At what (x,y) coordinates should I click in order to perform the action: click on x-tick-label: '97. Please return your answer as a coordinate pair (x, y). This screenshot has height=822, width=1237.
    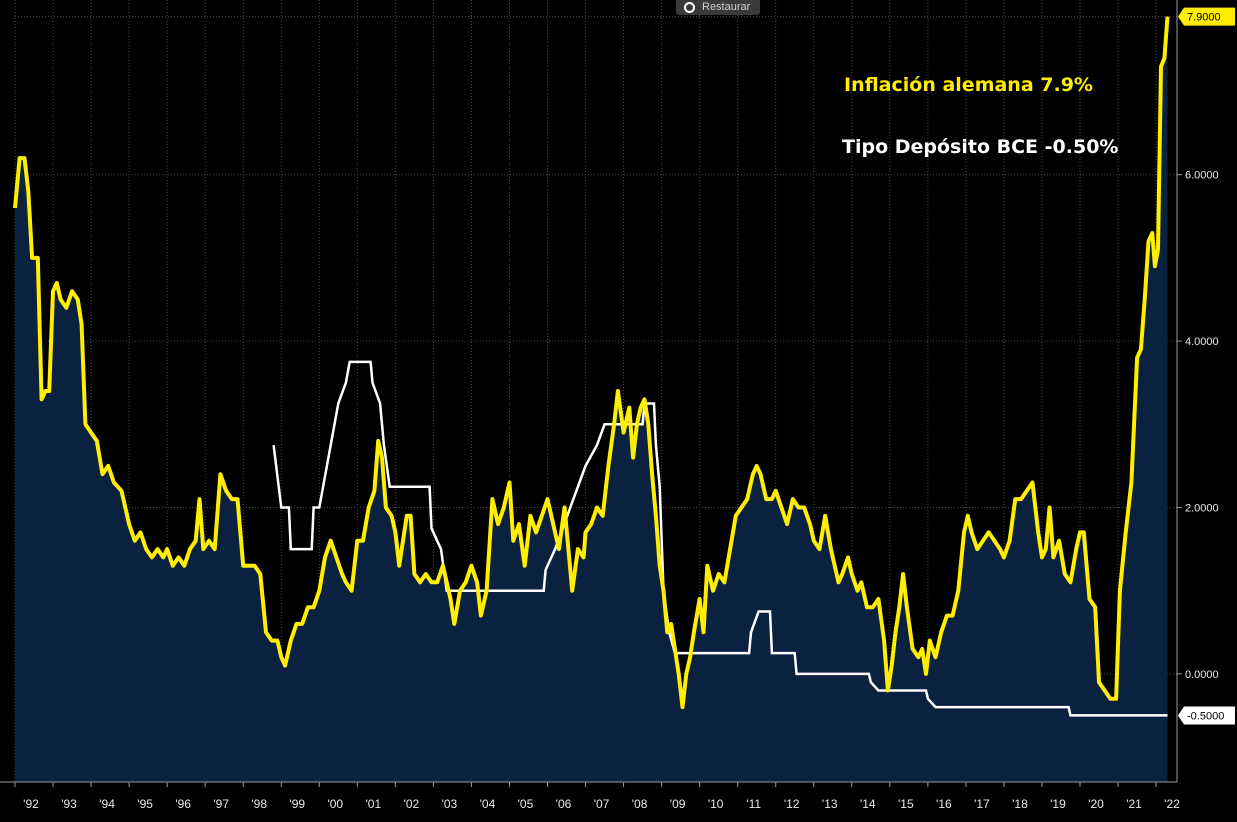
    Looking at the image, I should click on (221, 804).